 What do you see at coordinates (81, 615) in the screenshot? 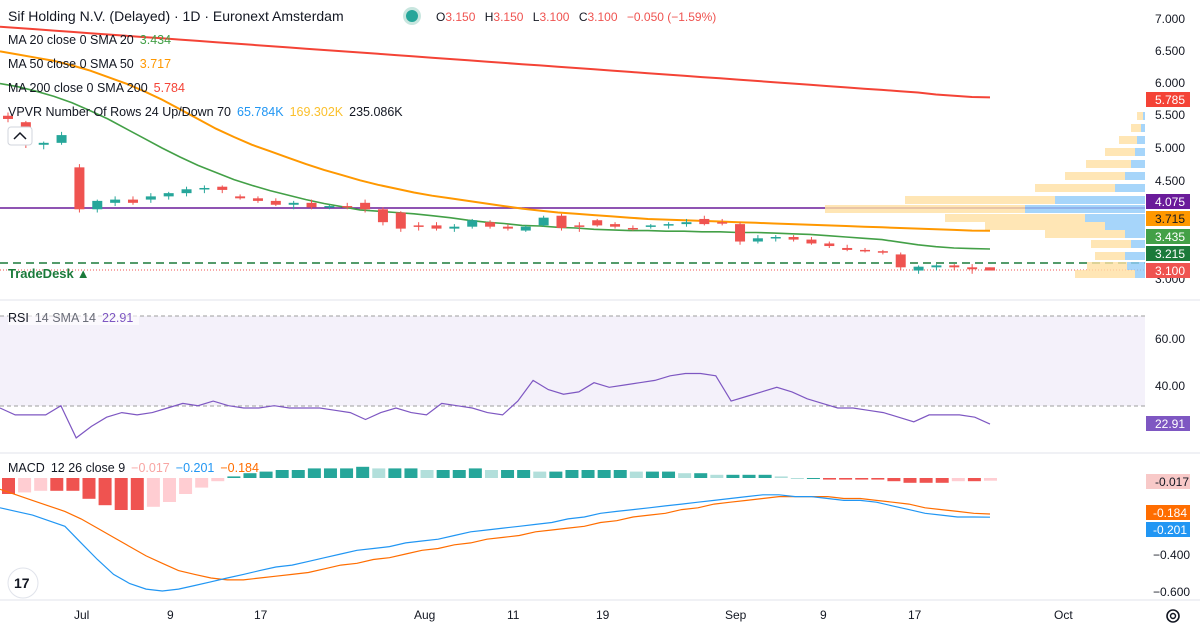
I see `time-tick: Jul` at bounding box center [81, 615].